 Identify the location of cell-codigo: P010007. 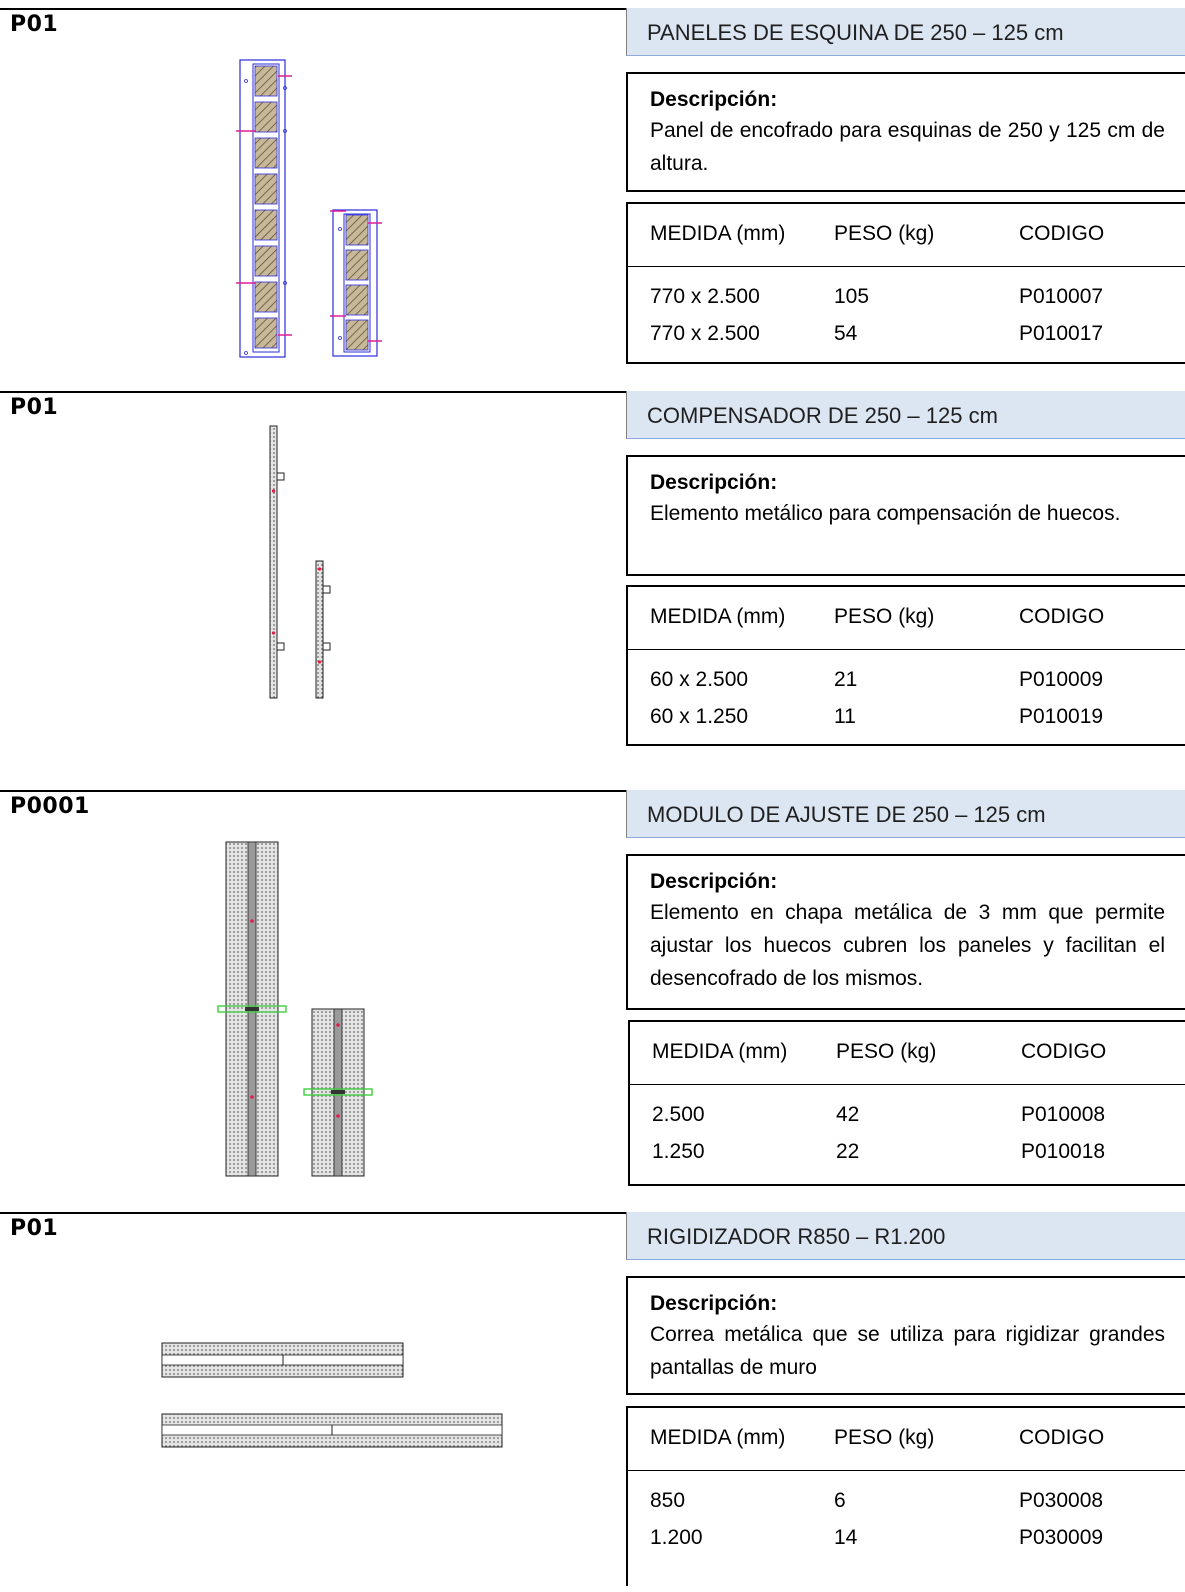
(1061, 296).